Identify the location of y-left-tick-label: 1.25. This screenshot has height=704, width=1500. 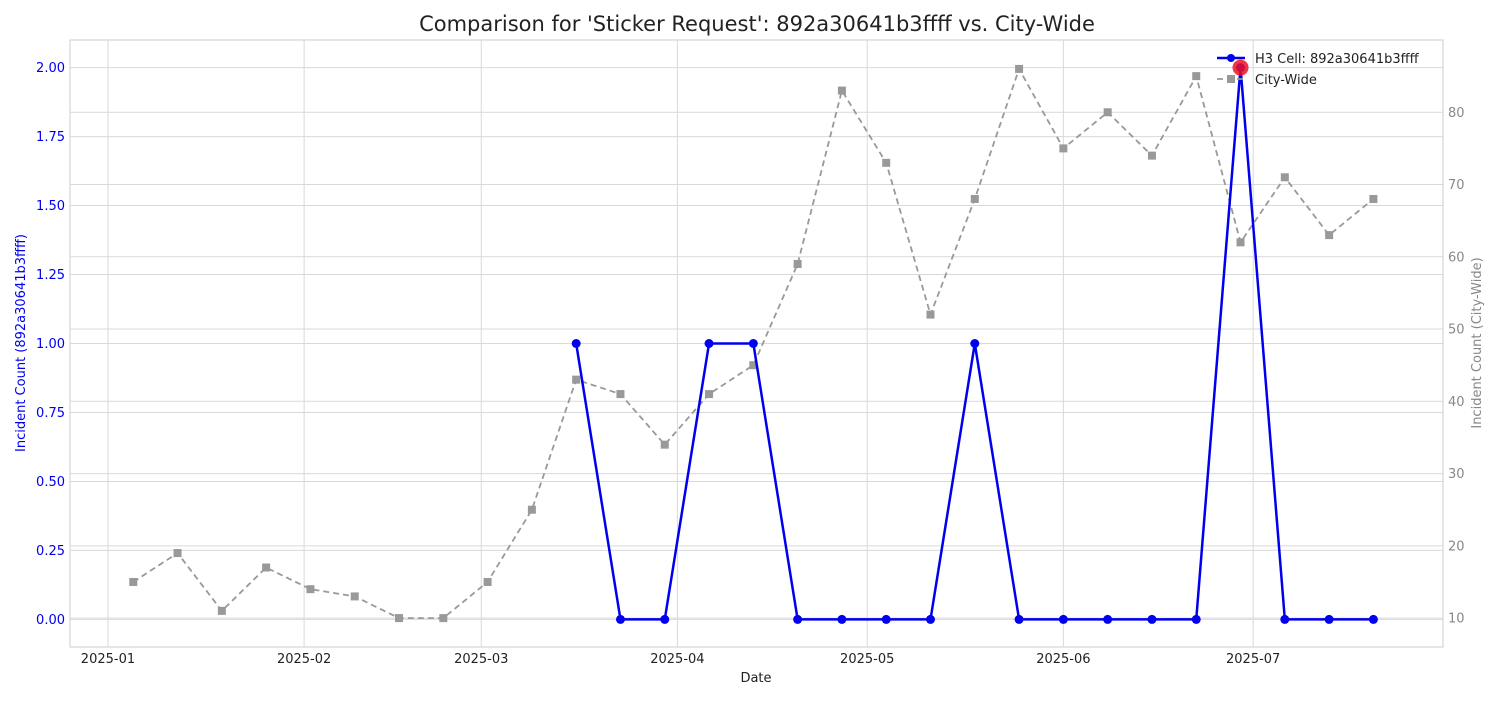
(50, 275).